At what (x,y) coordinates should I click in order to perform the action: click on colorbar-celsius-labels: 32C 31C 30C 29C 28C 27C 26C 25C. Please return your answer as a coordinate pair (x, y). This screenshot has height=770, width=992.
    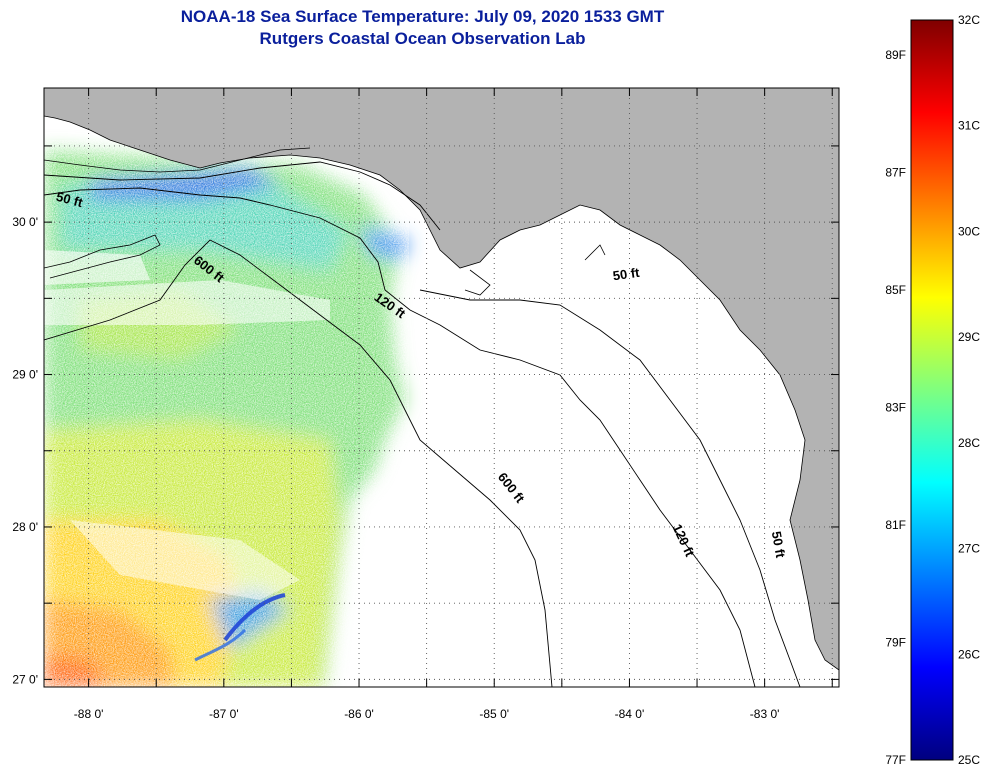
    Looking at the image, I should click on (969, 390).